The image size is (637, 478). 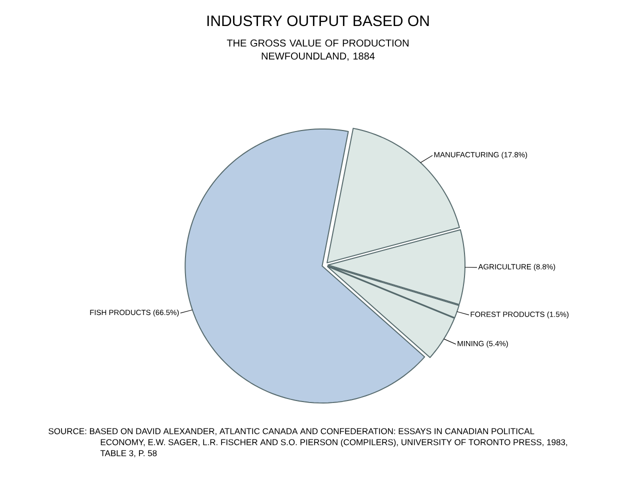 What do you see at coordinates (317, 50) in the screenshot?
I see `chart-subtitle: THE GROSS VALUE OF PRODUCTION NEWFOUNDLAND, 1884` at bounding box center [317, 50].